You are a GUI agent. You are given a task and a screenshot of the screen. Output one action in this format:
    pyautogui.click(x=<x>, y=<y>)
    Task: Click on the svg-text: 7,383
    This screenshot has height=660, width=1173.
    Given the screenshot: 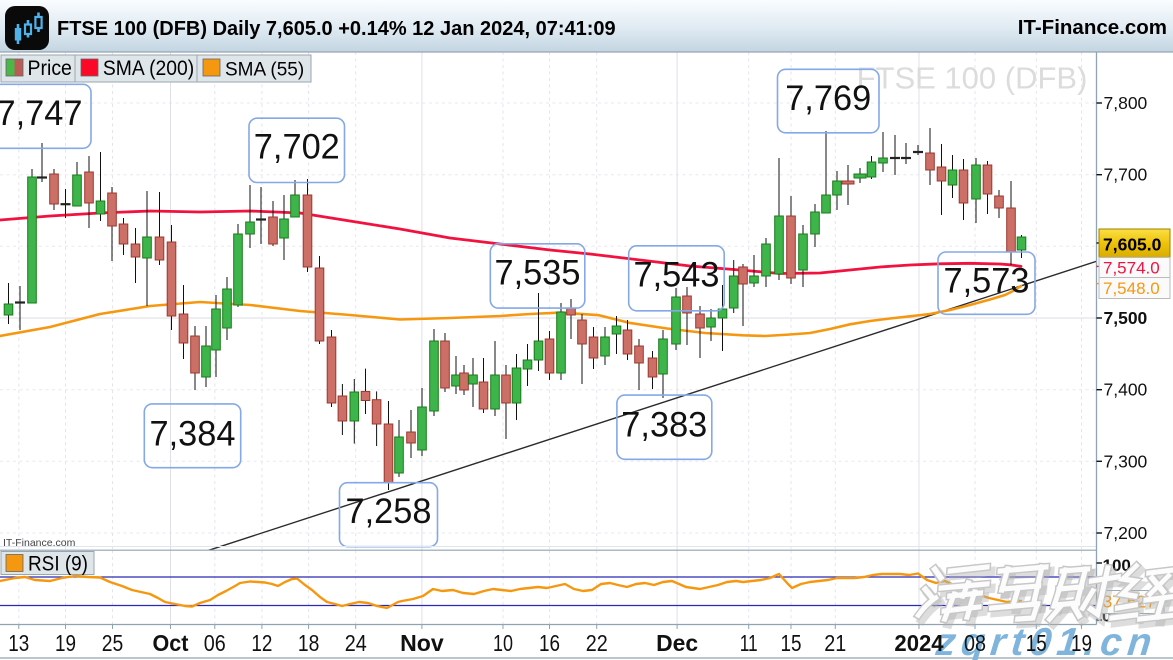 What is the action you would take?
    pyautogui.click(x=664, y=425)
    